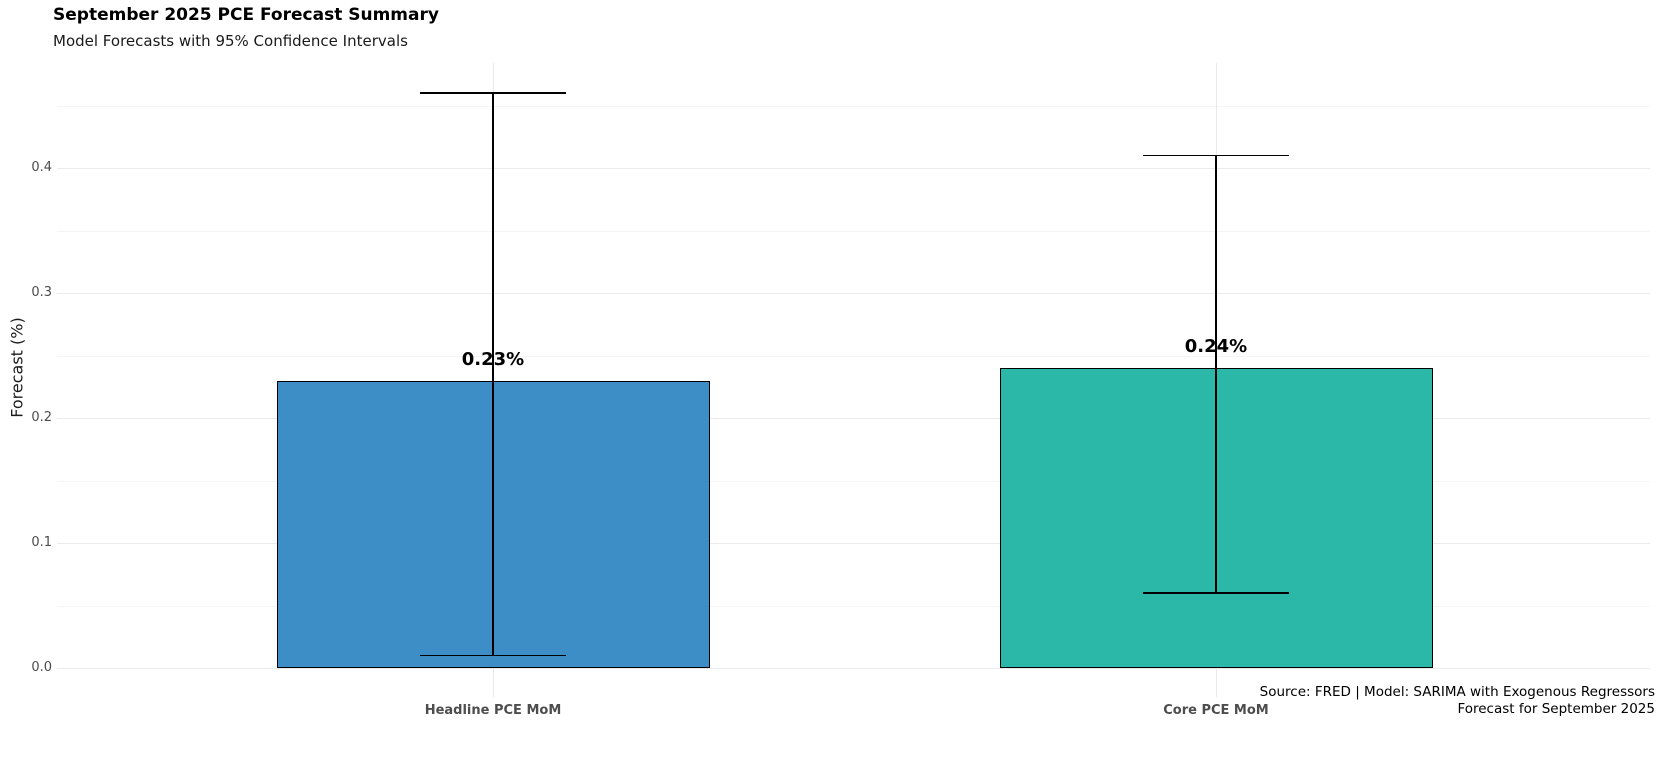 This screenshot has height=767, width=1659. I want to click on y-tick-label: 0.0, so click(41, 667).